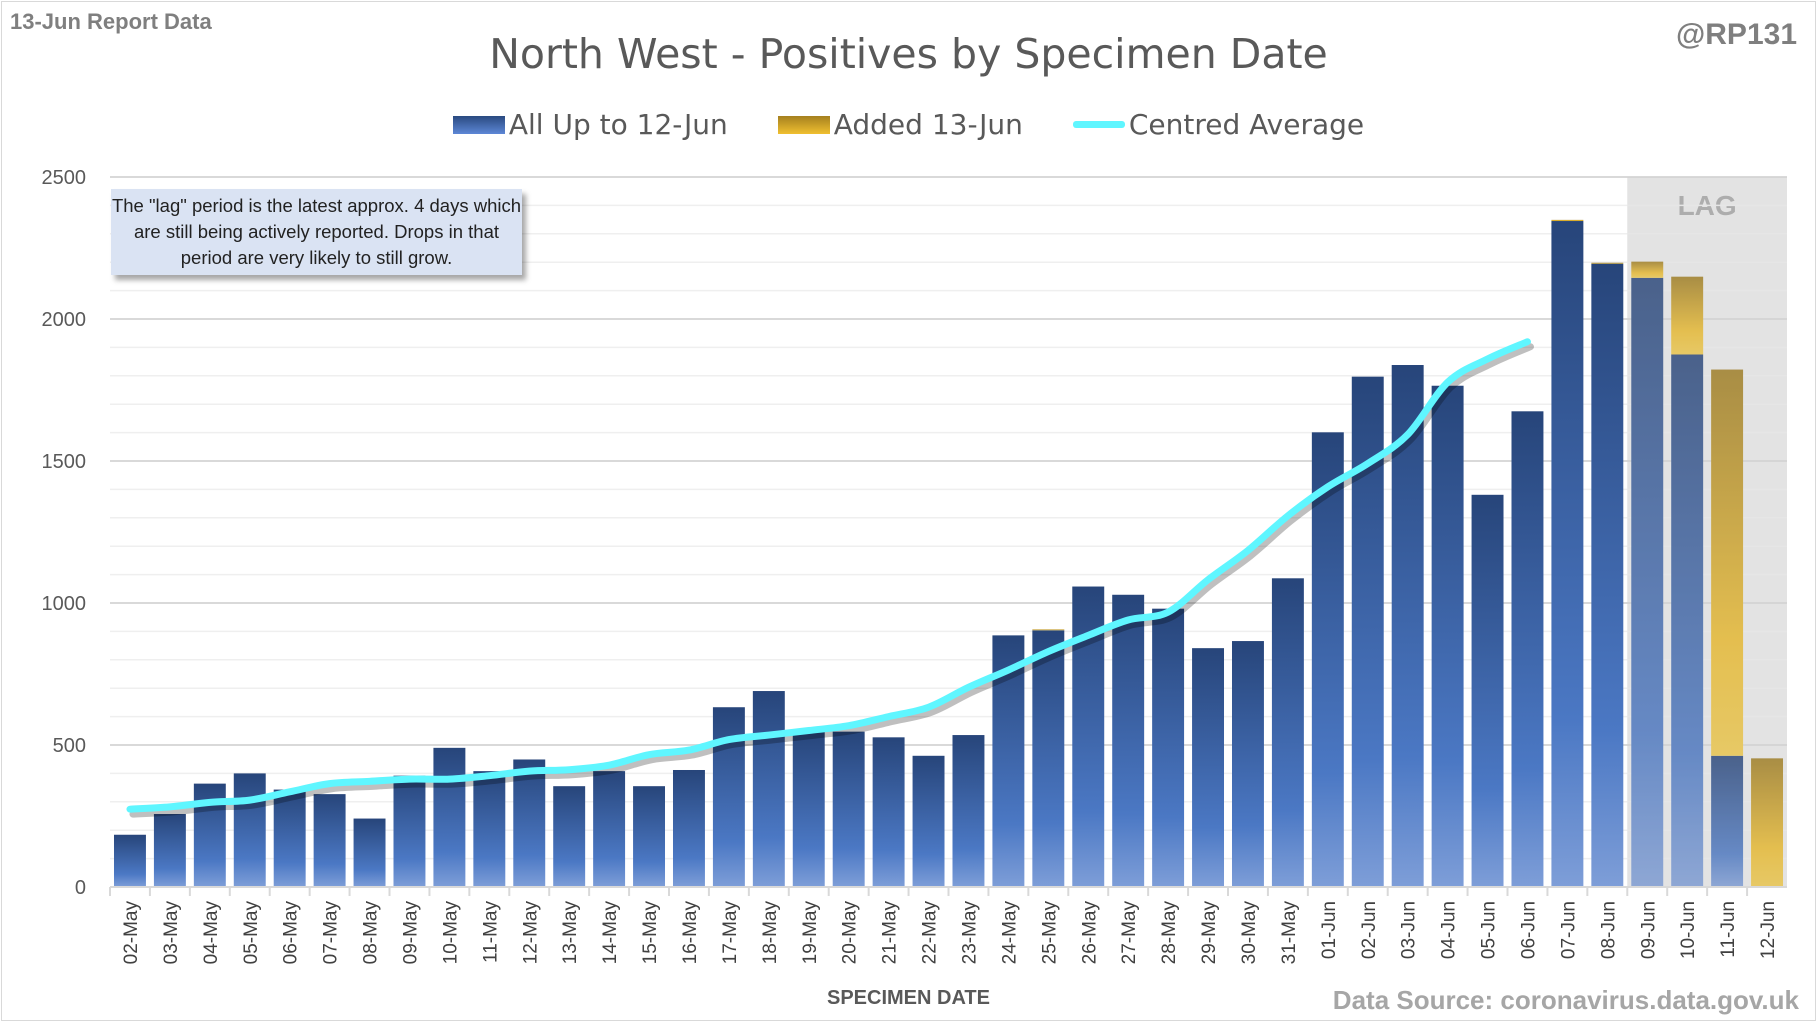  I want to click on x-tick-label: 10-Jun, so click(1688, 930).